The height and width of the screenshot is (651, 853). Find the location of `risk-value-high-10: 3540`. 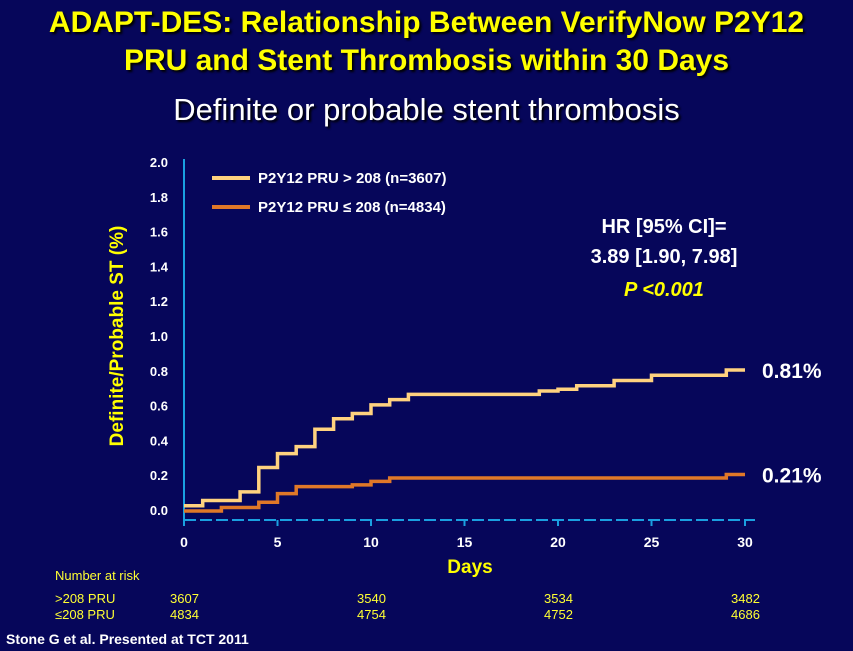

risk-value-high-10: 3540 is located at coordinates (371, 598).